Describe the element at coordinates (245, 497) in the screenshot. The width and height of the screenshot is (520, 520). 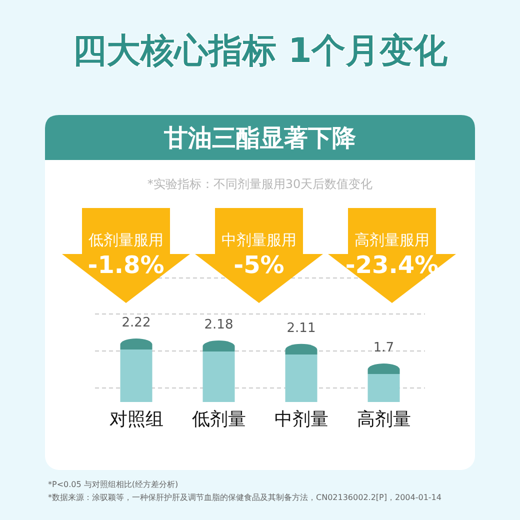
I see `text: *数据来源：涂驭颖等，一种保肝护肝及调节血脂的保健食品及其制备方法，CN02136002.2[P]，2004-01-14` at that location.